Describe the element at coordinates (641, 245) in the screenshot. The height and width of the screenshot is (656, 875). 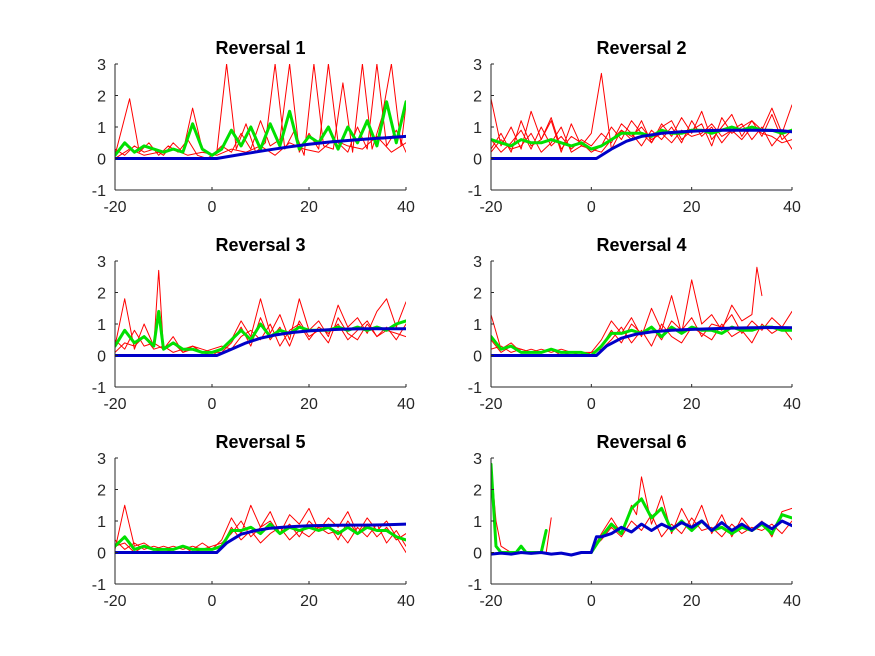
I see `panel-title: Reversal 4` at that location.